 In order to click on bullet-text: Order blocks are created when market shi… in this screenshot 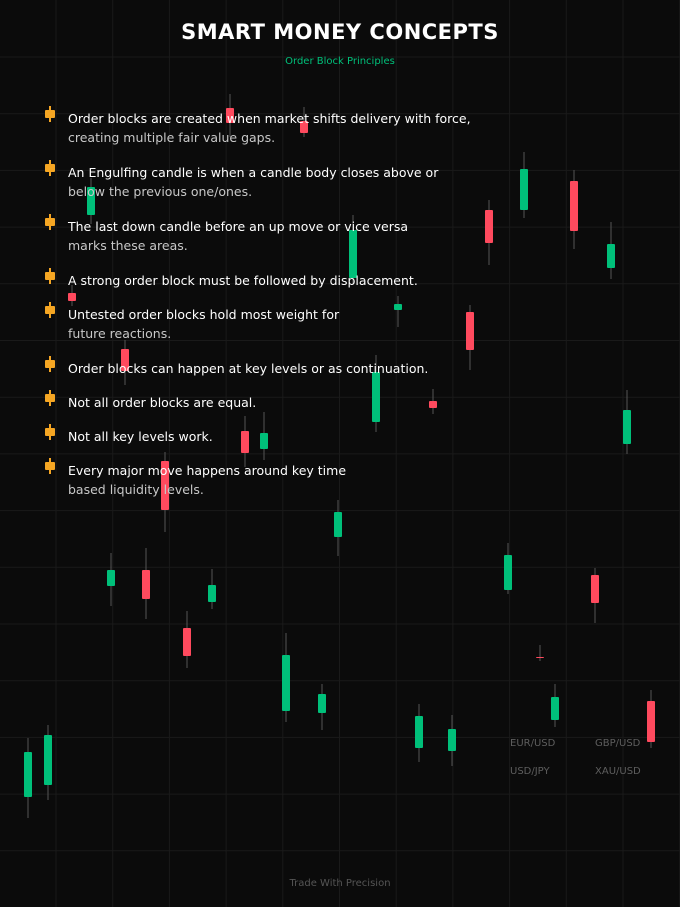, I will do `click(269, 118)`.